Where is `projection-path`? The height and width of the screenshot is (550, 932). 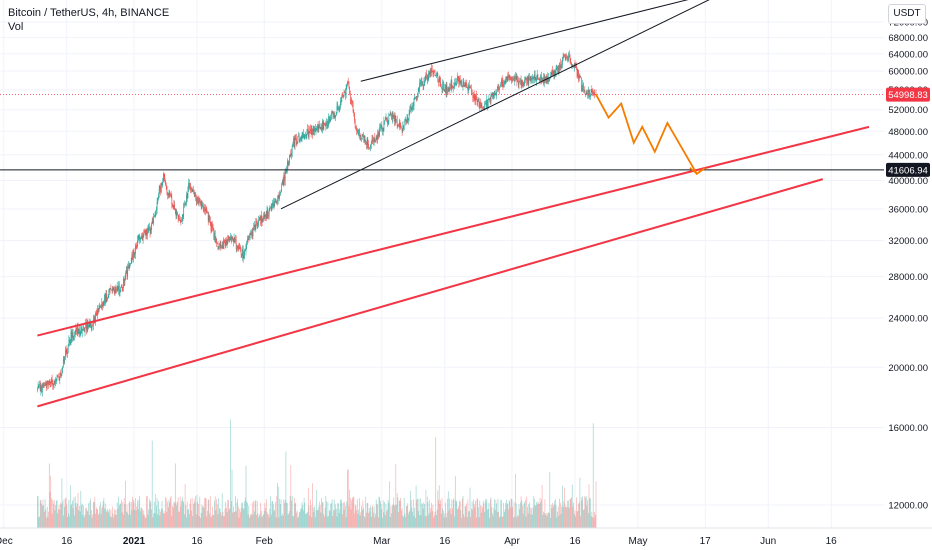
projection-path is located at coordinates (650, 135).